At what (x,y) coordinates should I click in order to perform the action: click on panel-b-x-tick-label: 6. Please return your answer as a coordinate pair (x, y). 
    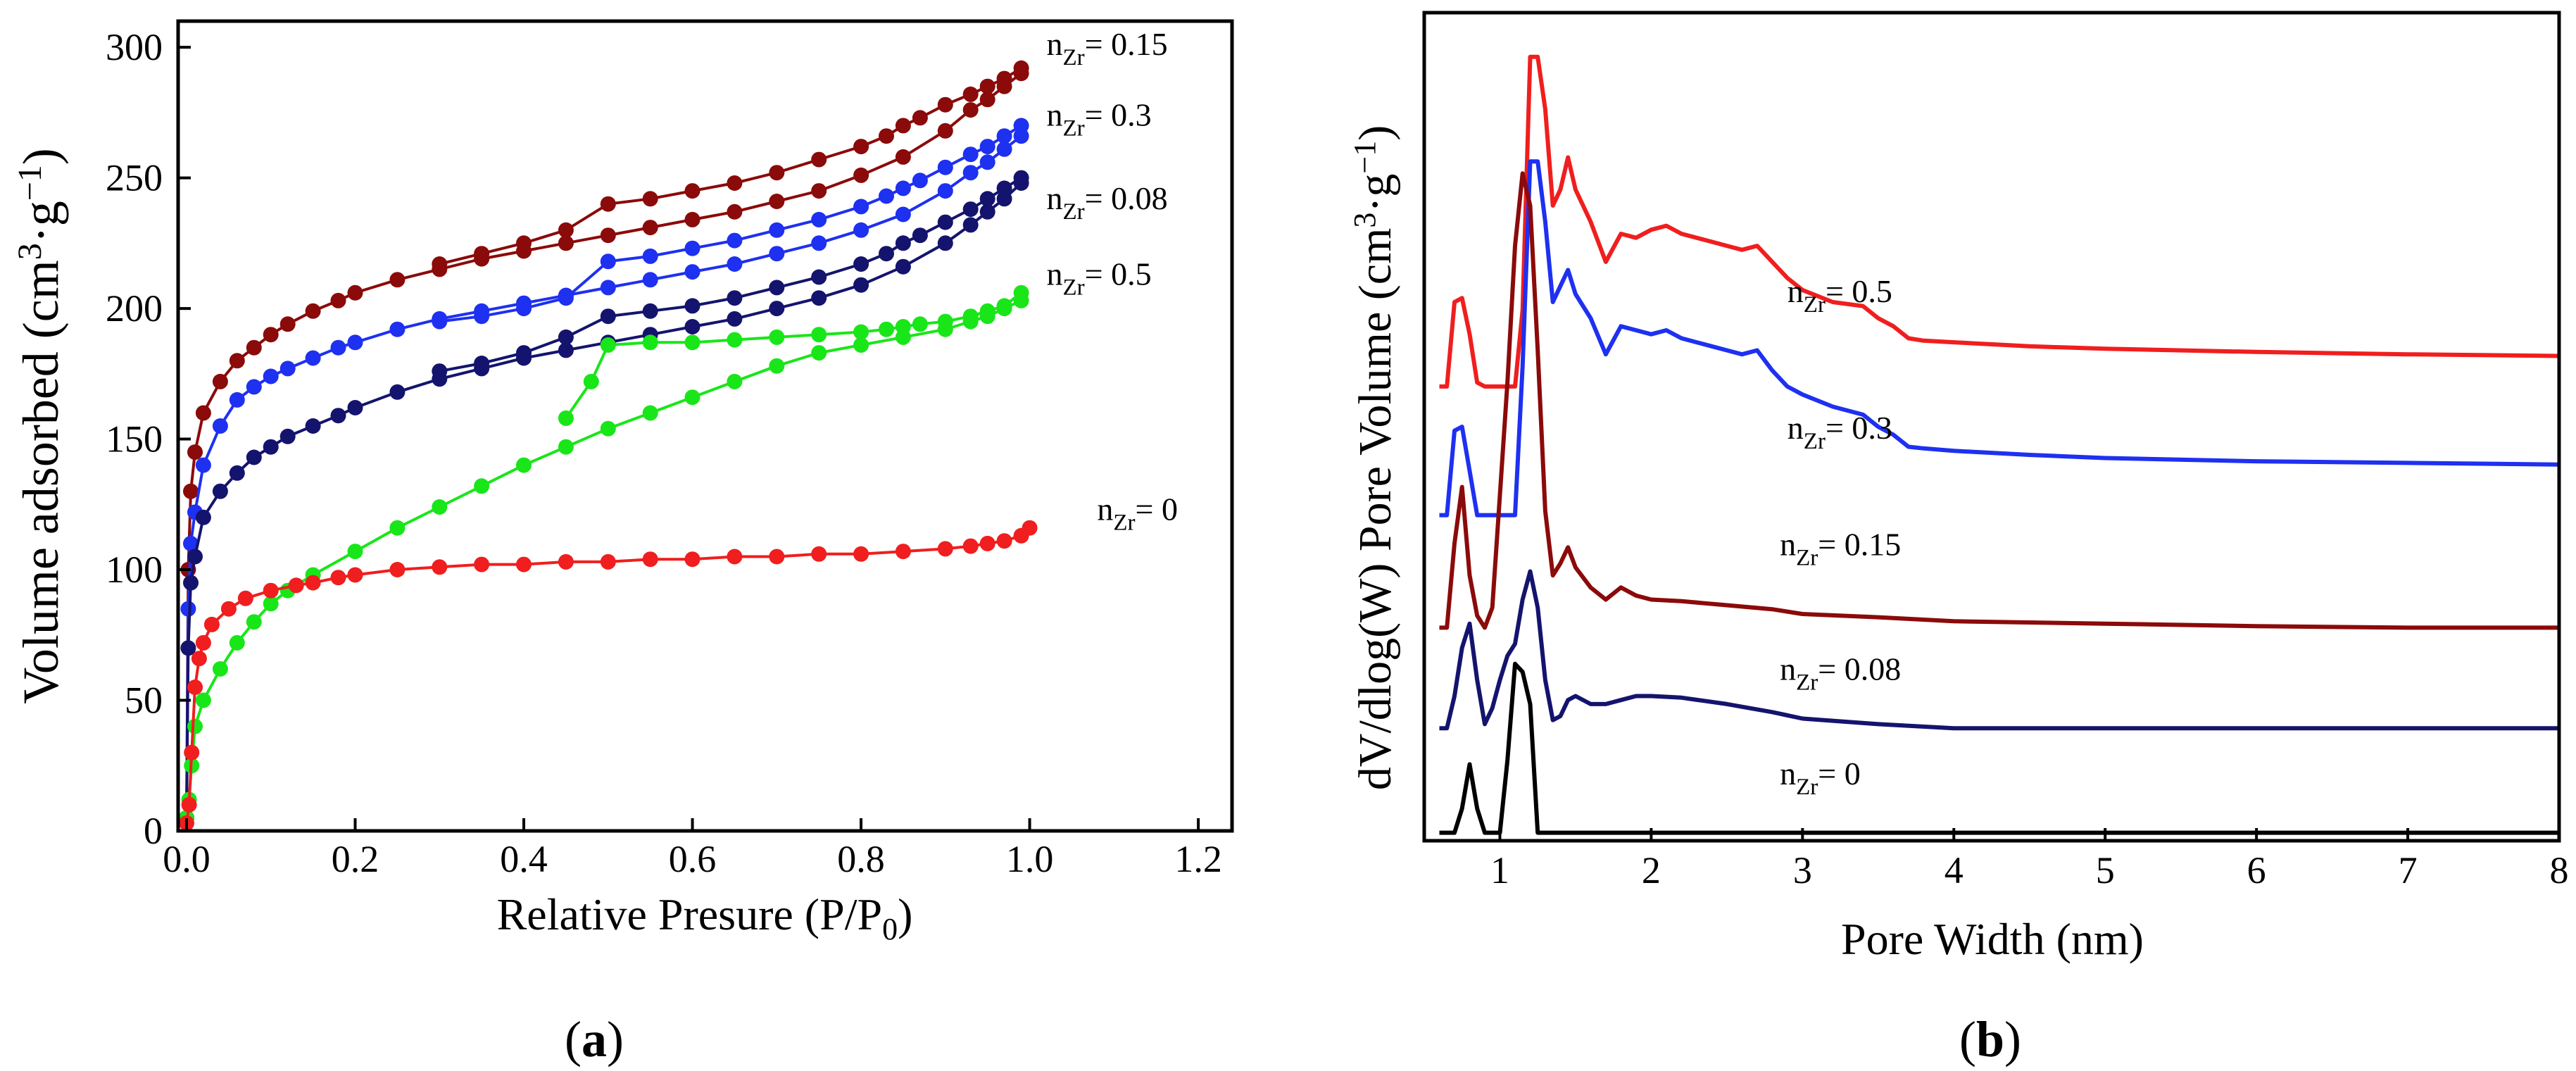
    Looking at the image, I should click on (2256, 870).